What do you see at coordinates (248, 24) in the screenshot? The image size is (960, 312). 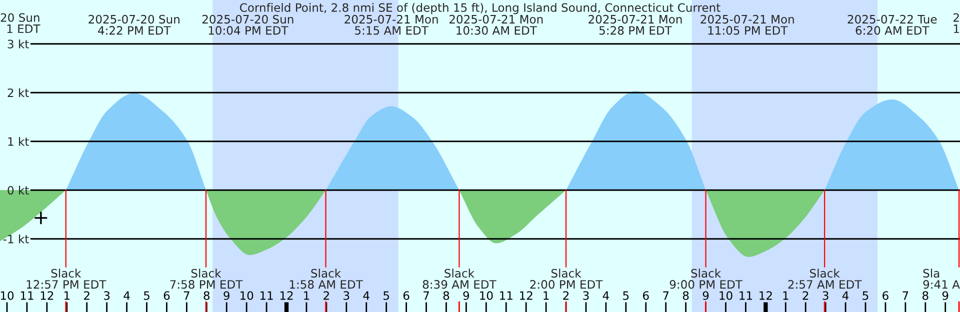 I see `x2-tick-label: 2025-07-20 Sun 10:04 PM EDT` at bounding box center [248, 24].